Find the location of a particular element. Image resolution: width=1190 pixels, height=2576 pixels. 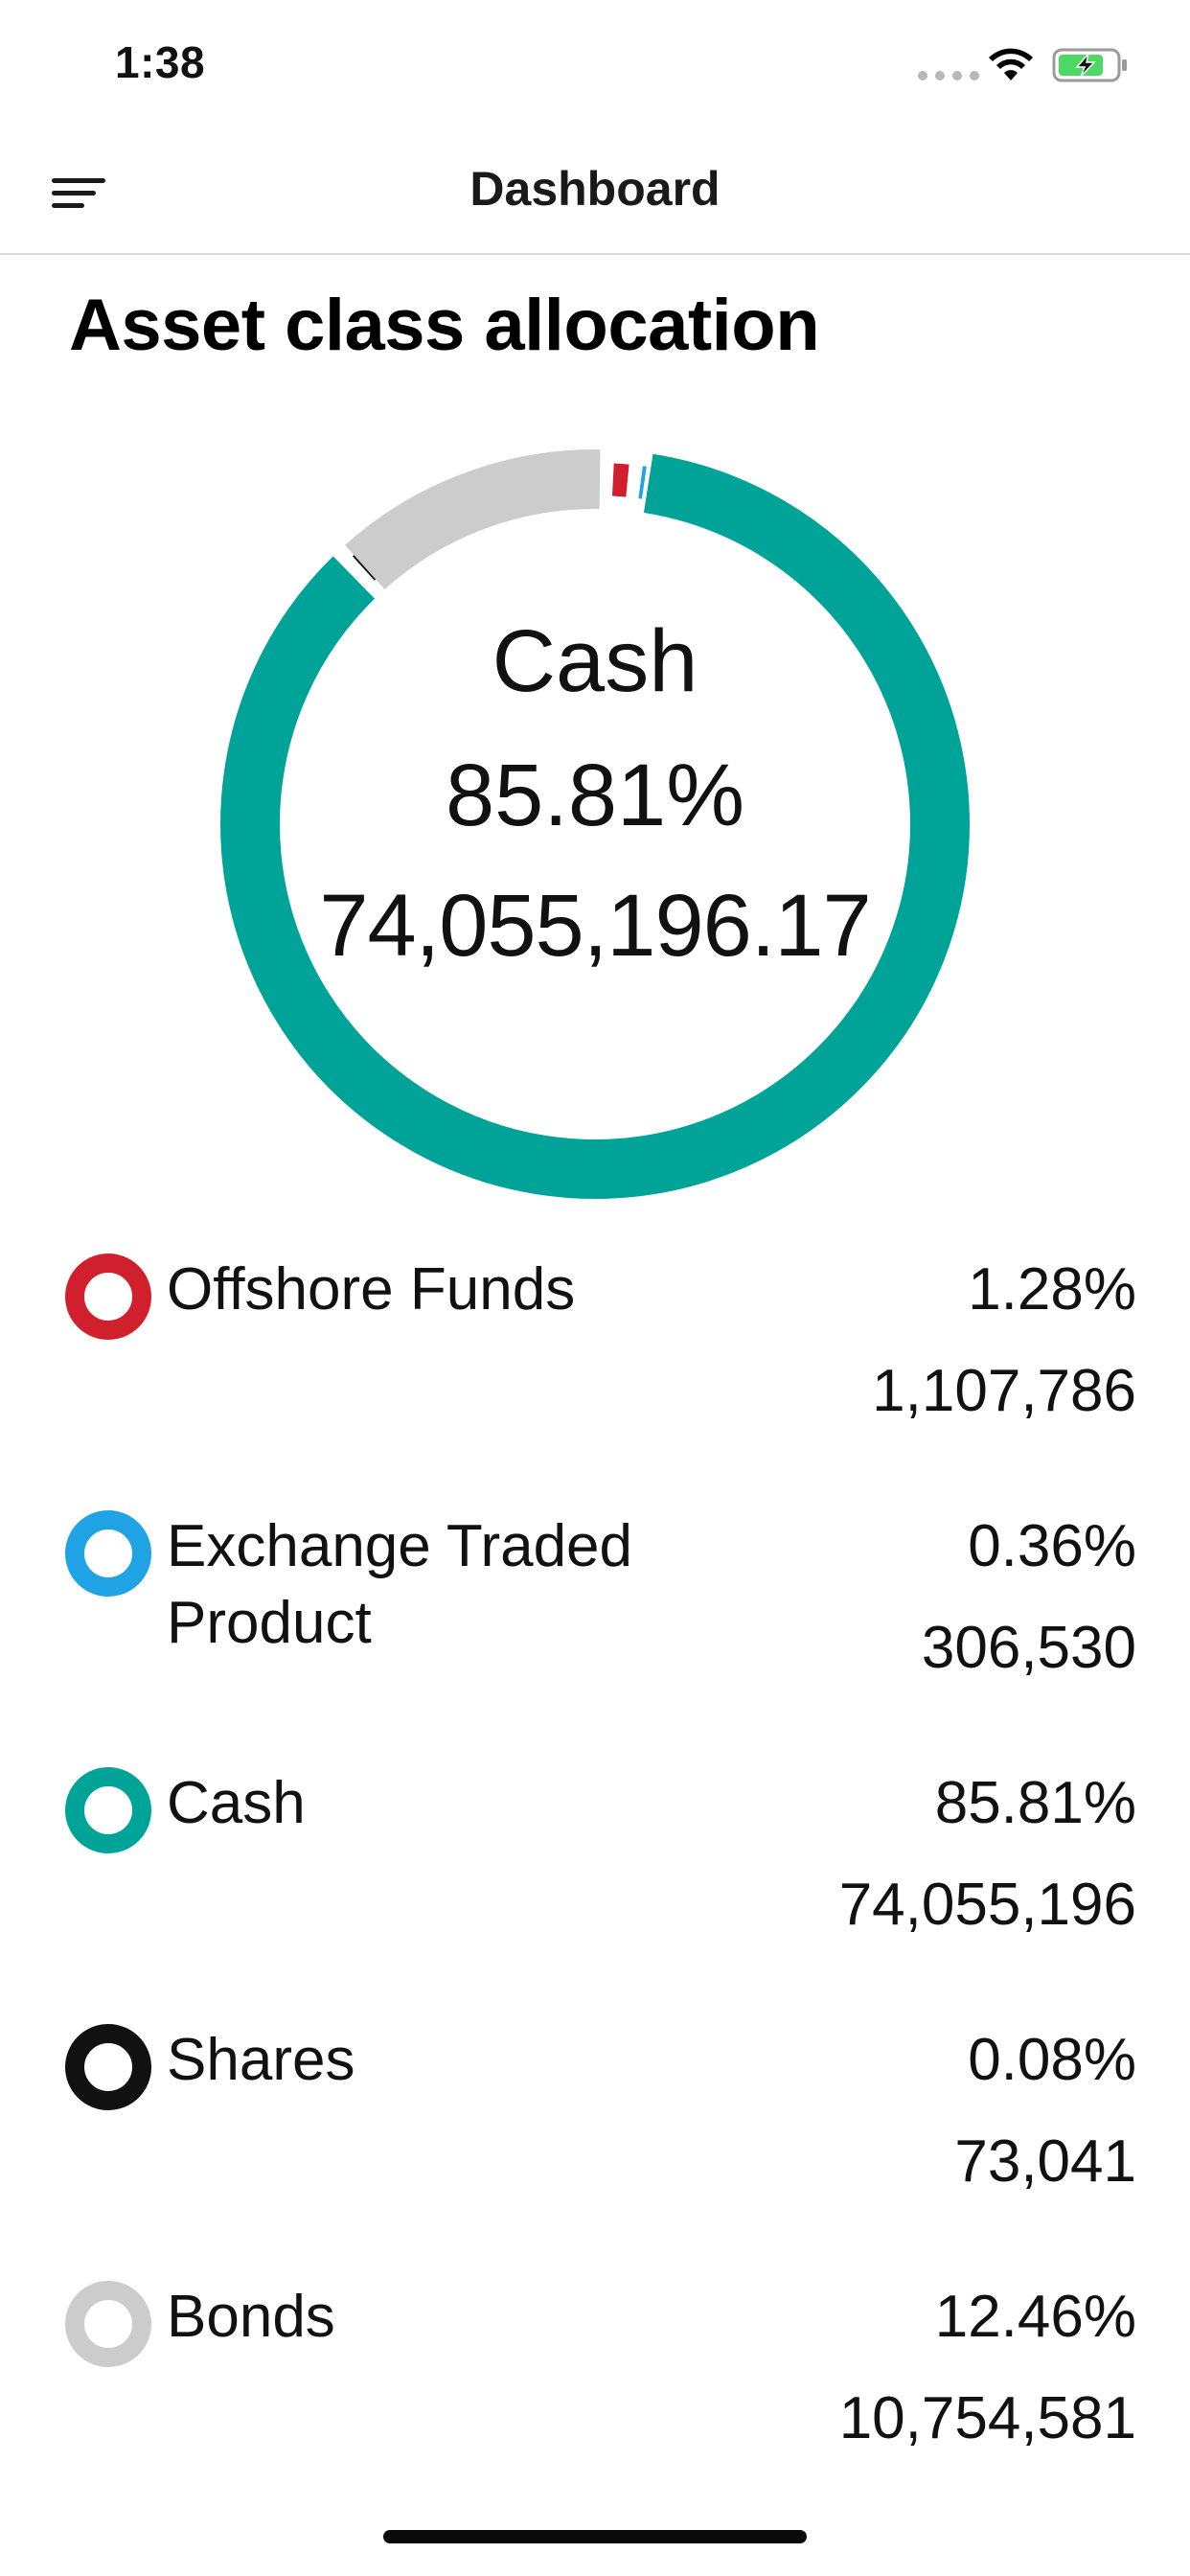

menu-icon is located at coordinates (78, 193).